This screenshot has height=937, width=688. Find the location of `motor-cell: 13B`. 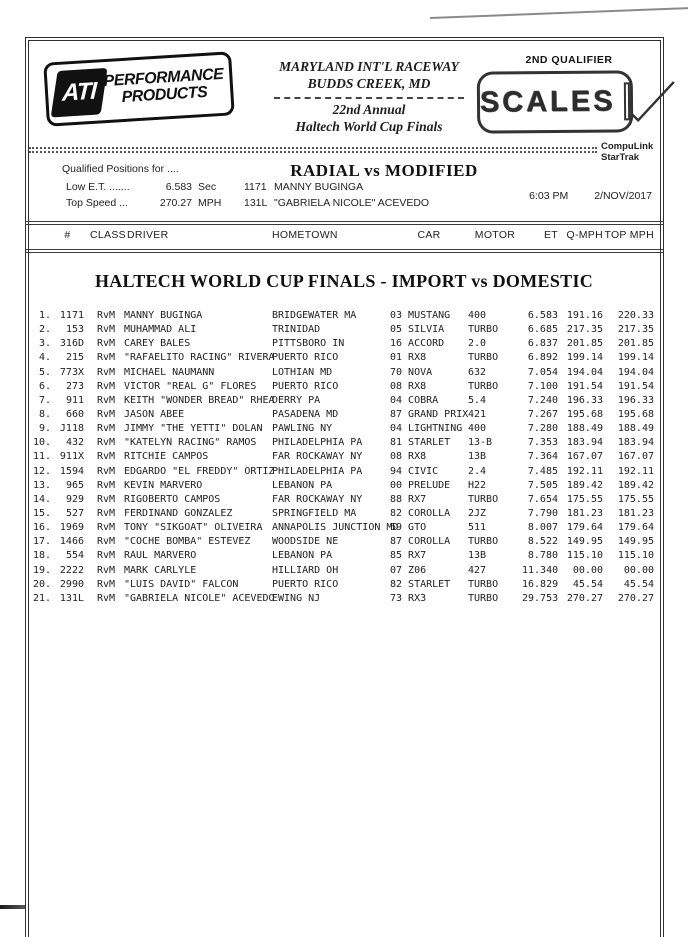

motor-cell: 13B is located at coordinates (477, 457).